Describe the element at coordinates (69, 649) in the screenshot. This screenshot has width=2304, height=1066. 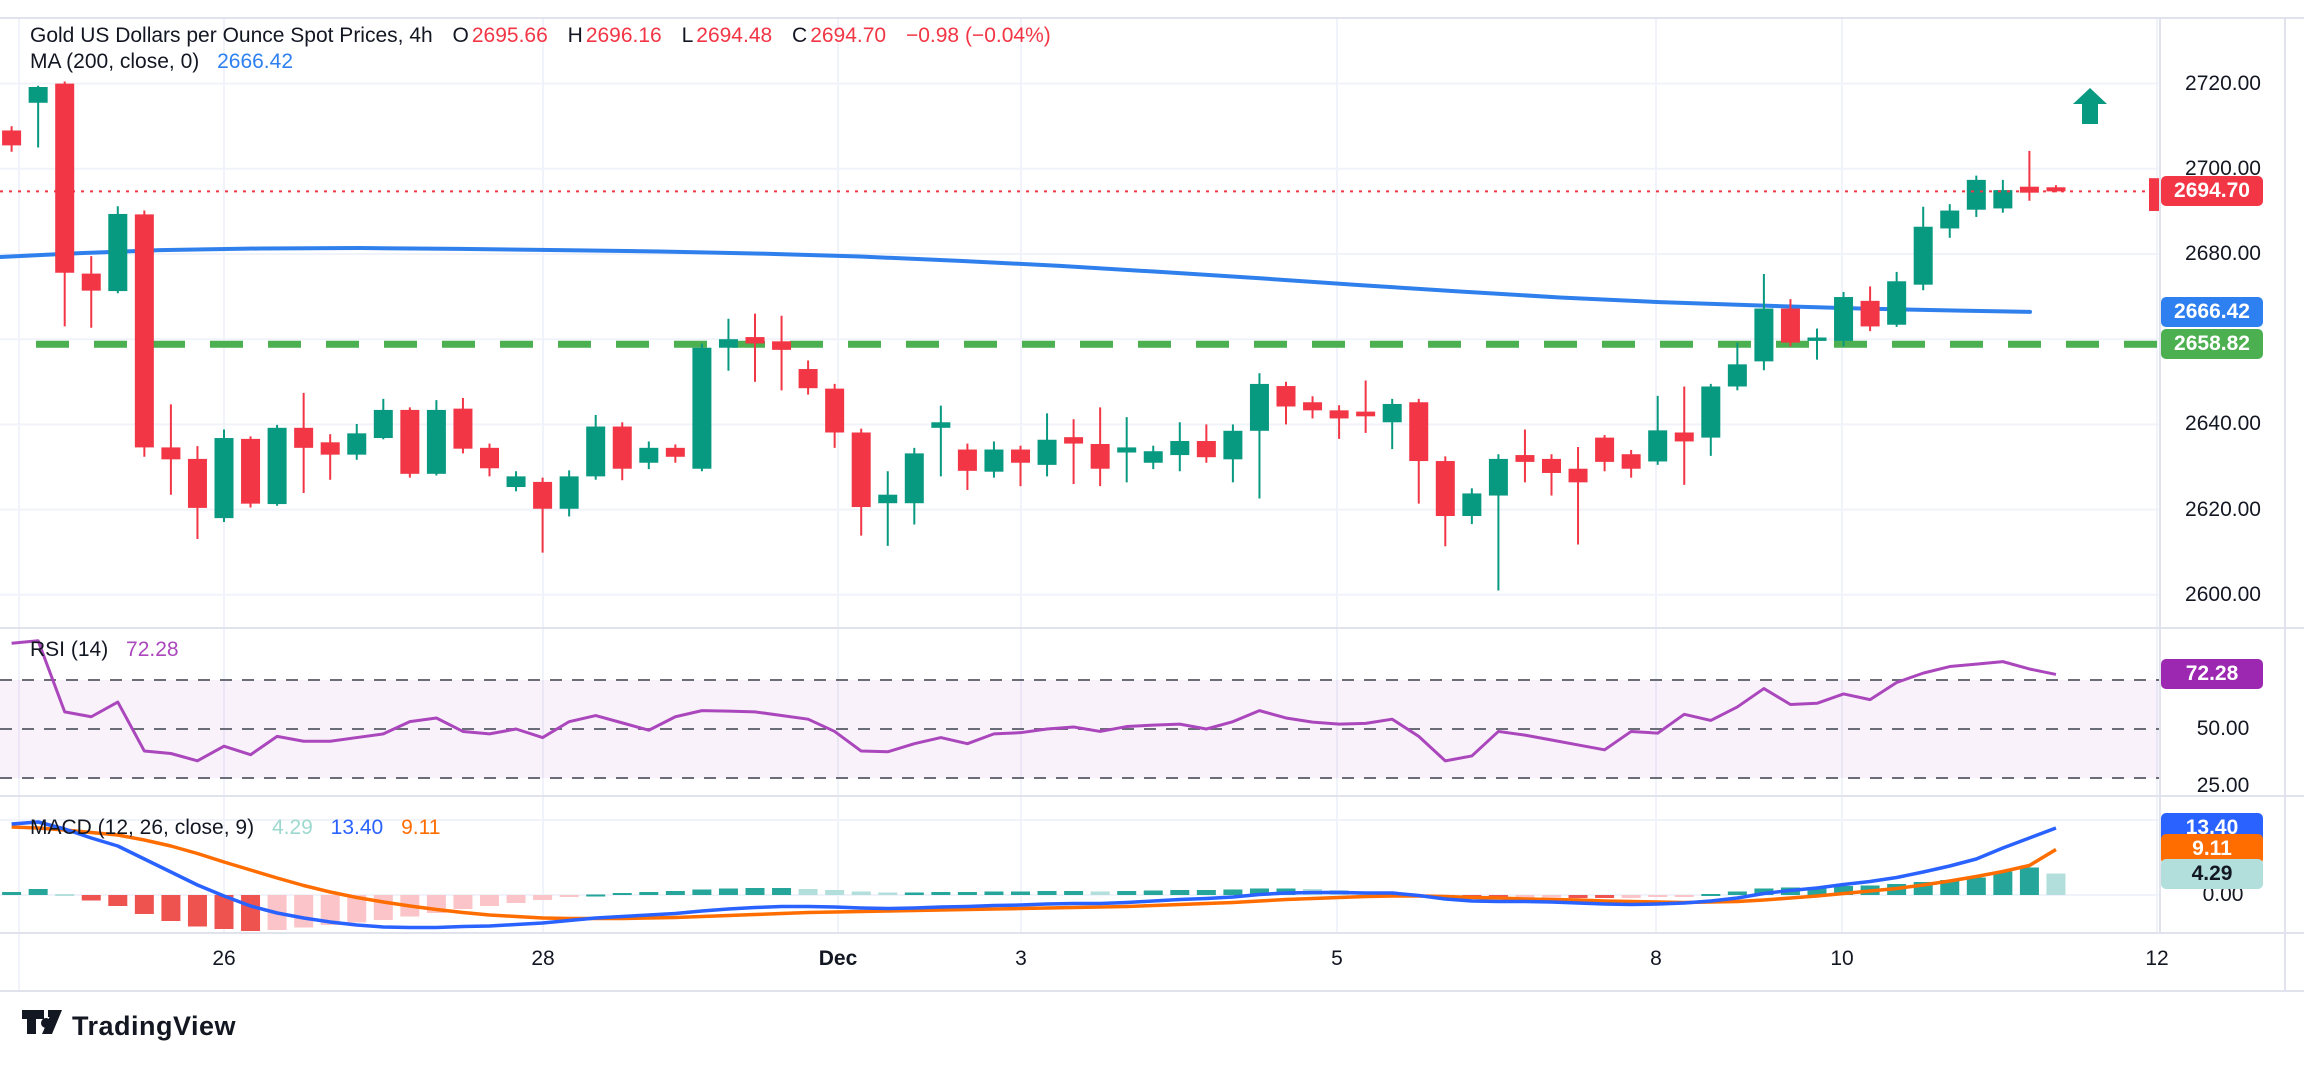
I see `rsi-label: RSI (14)` at that location.